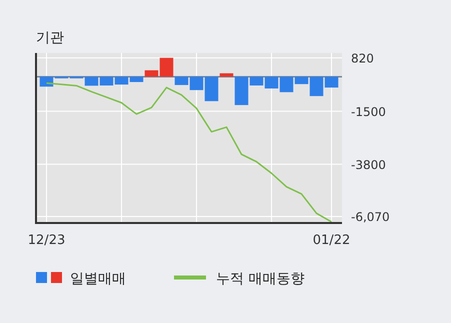 This screenshot has width=451, height=323. I want to click on chart-title: 기관, so click(50, 38).